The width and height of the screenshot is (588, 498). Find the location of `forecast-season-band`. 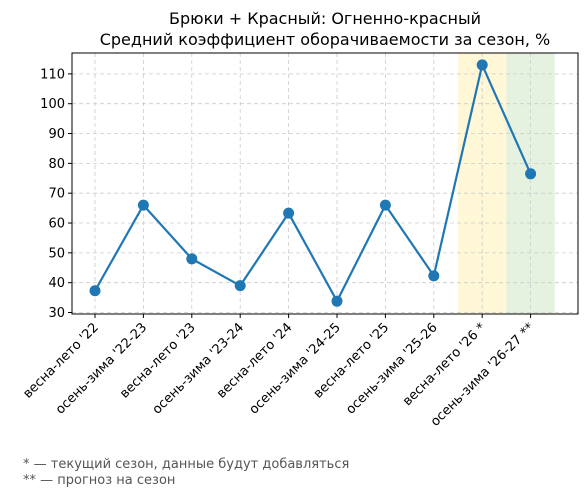

forecast-season-band is located at coordinates (530, 183).